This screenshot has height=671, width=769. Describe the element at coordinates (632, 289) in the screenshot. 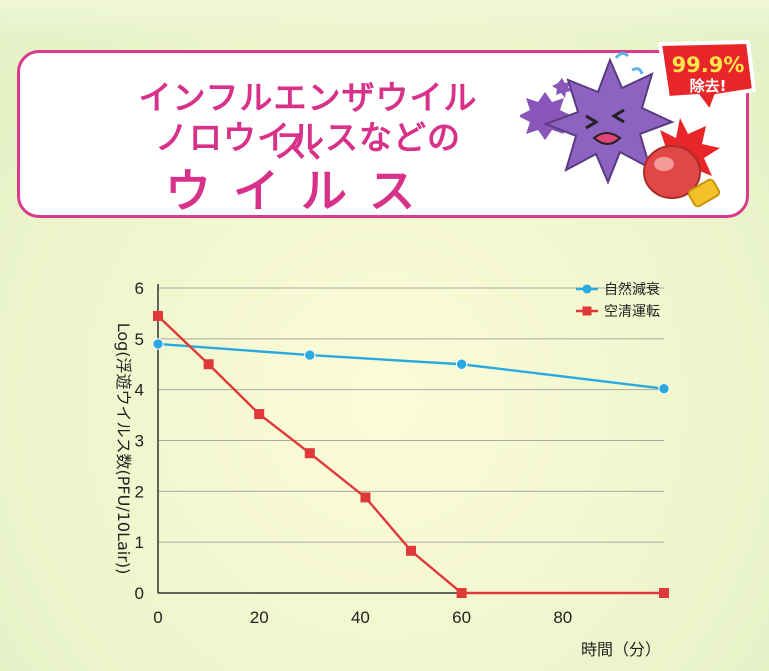

I see `legend-label: 自然減衰` at that location.